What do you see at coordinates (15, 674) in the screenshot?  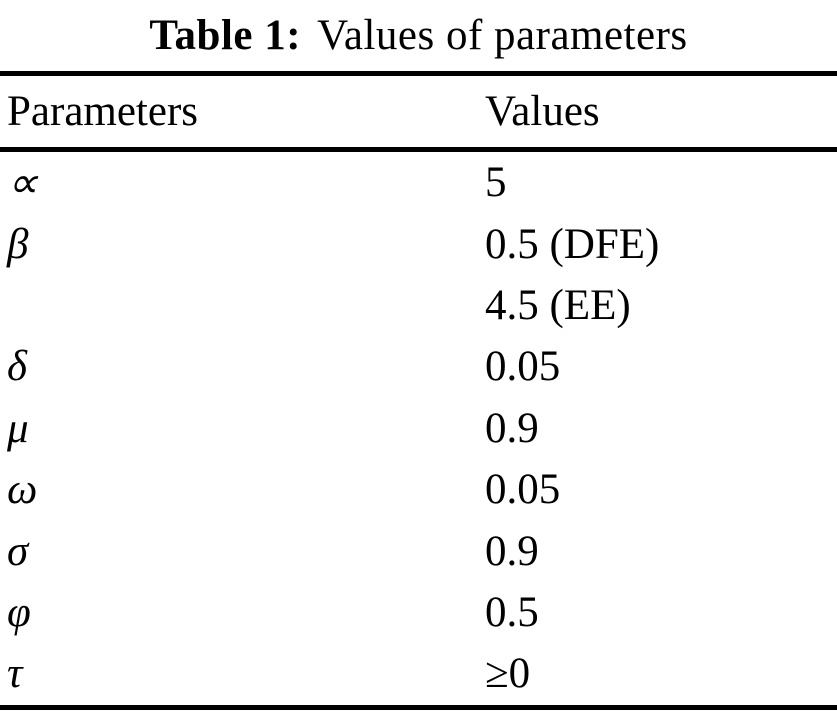 I see `param-cell: τ` at bounding box center [15, 674].